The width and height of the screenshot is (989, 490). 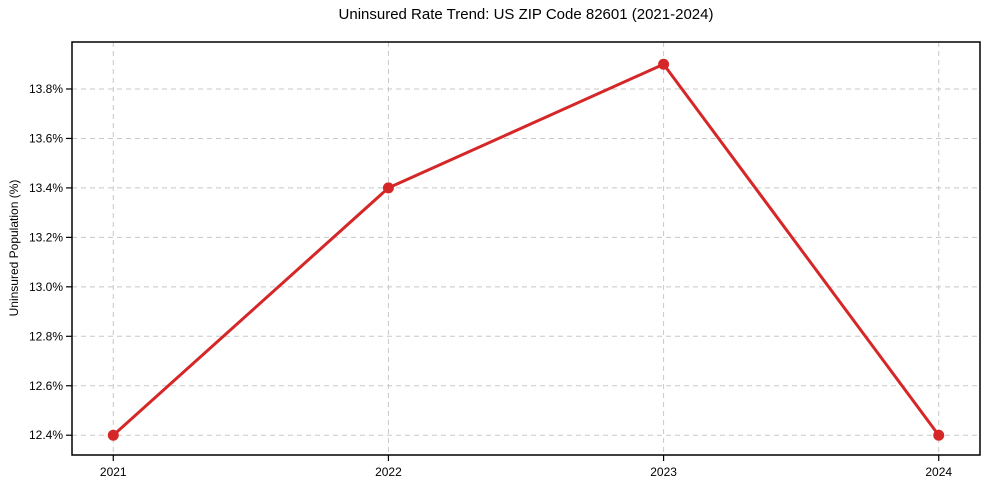 What do you see at coordinates (46, 89) in the screenshot?
I see `y-tick-label: 13.8%` at bounding box center [46, 89].